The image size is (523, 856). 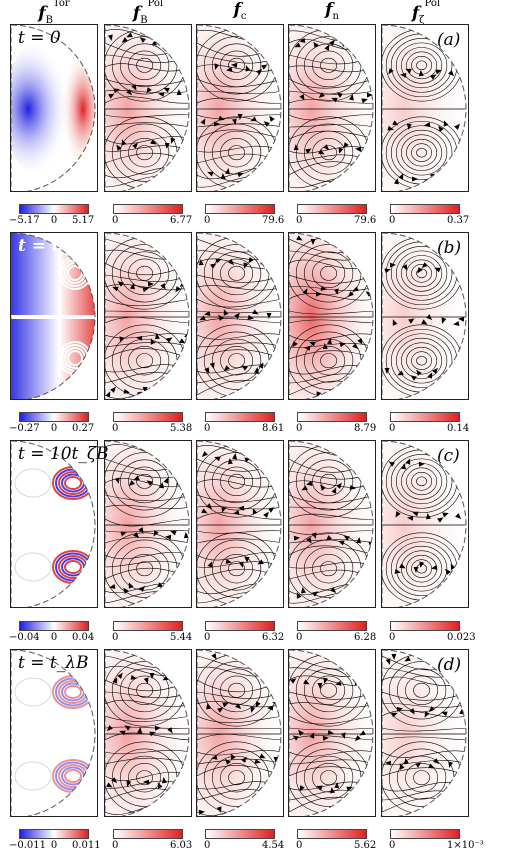 What do you see at coordinates (207, 428) in the screenshot?
I see `colorbar-min-charged-flux-row-2: 0` at bounding box center [207, 428].